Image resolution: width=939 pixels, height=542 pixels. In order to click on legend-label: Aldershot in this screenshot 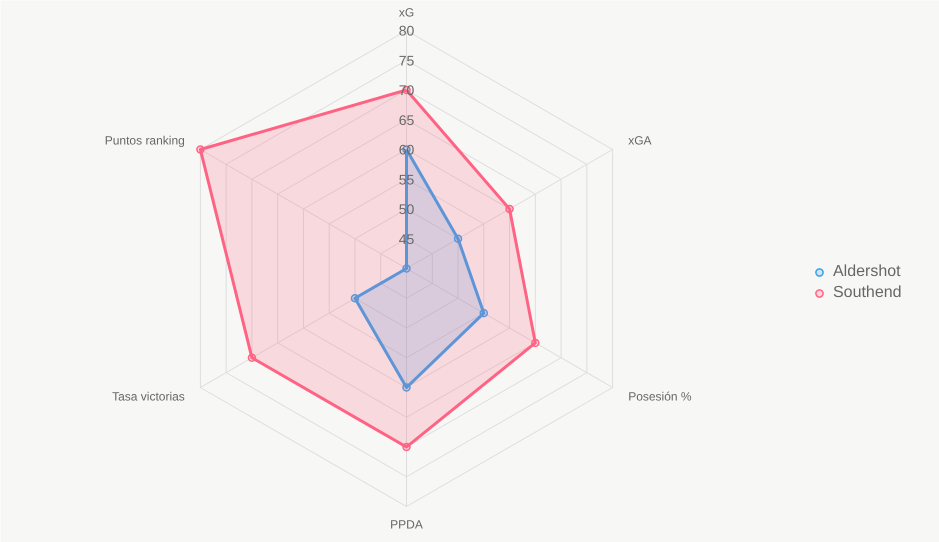, I will do `click(867, 272)`.